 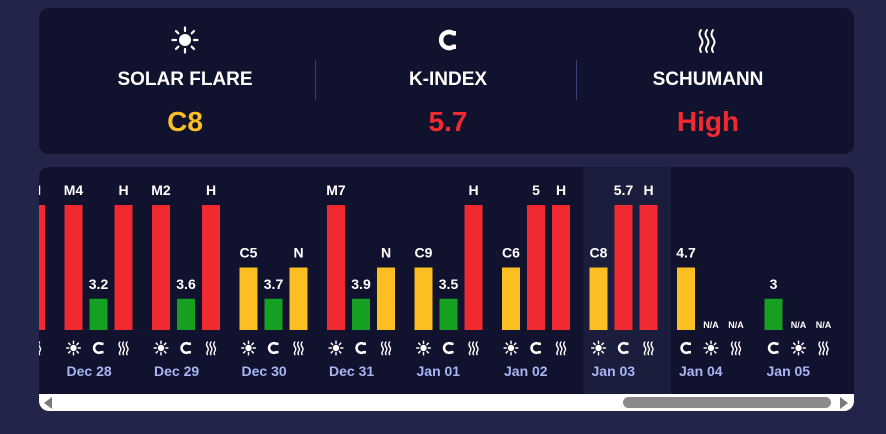 I want to click on metric-value: 5.7, so click(x=448, y=121).